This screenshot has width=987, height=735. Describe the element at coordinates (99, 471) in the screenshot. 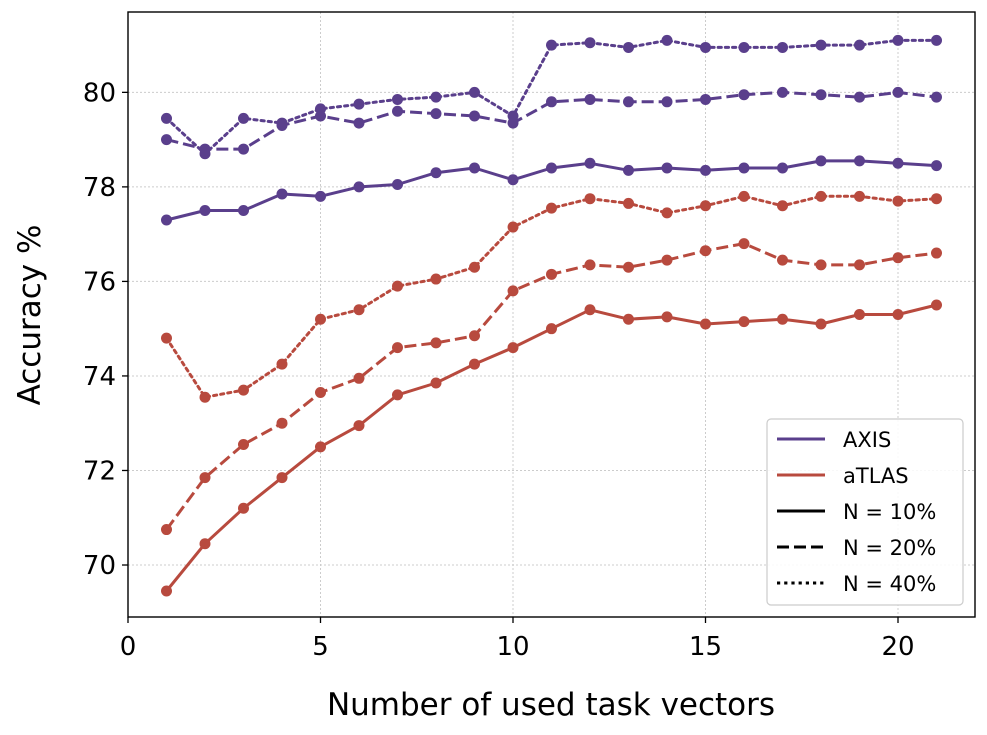

I see `y-tick-label: 72` at that location.